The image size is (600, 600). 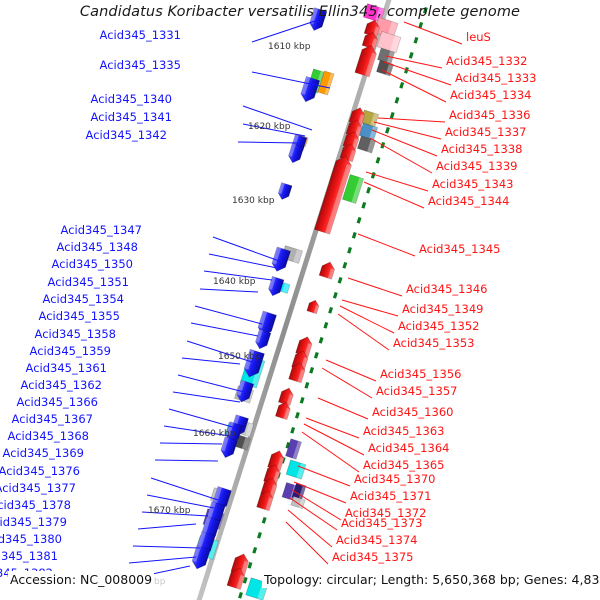 I want to click on gene-label-forward: Acid345_1331, so click(x=140, y=35).